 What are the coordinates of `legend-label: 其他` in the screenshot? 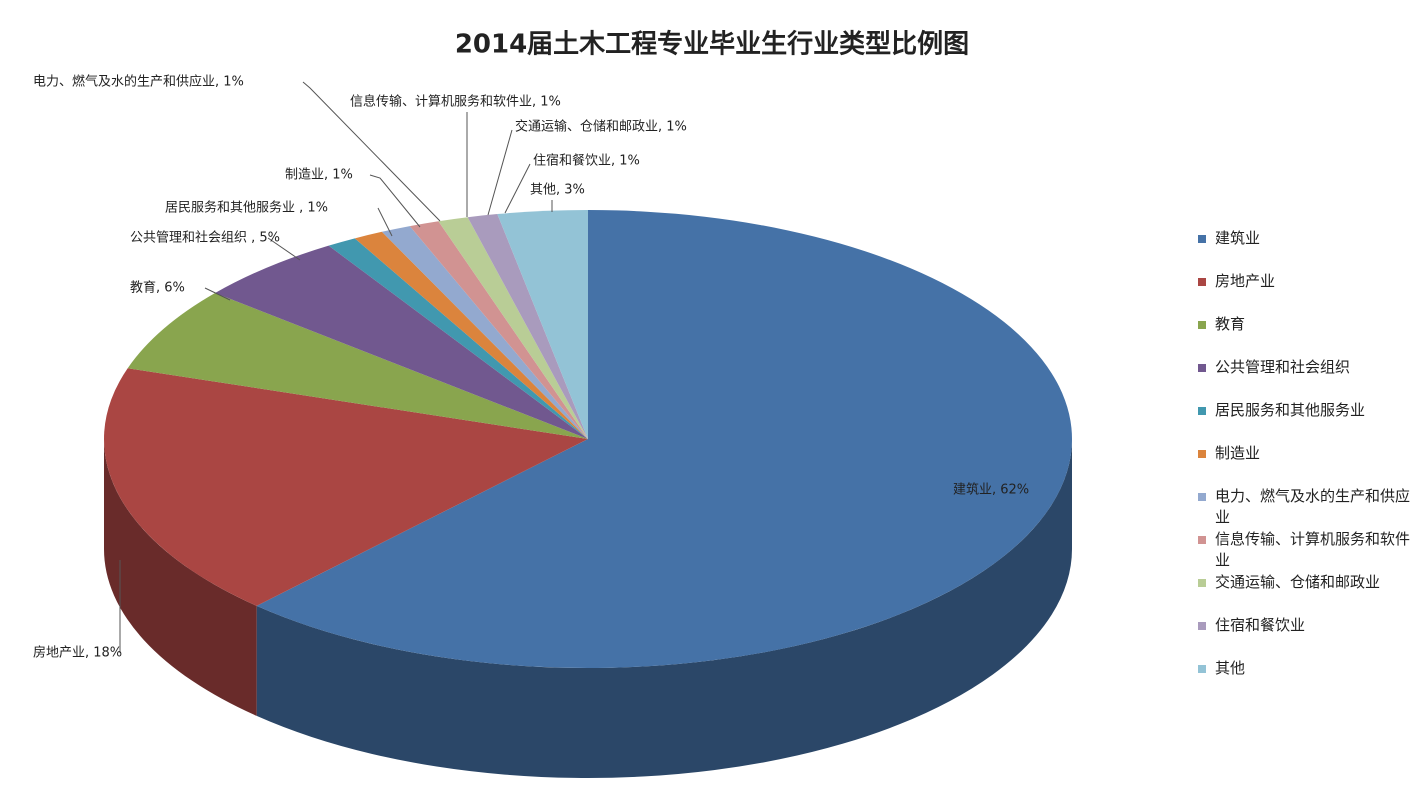 It's located at (1230, 668).